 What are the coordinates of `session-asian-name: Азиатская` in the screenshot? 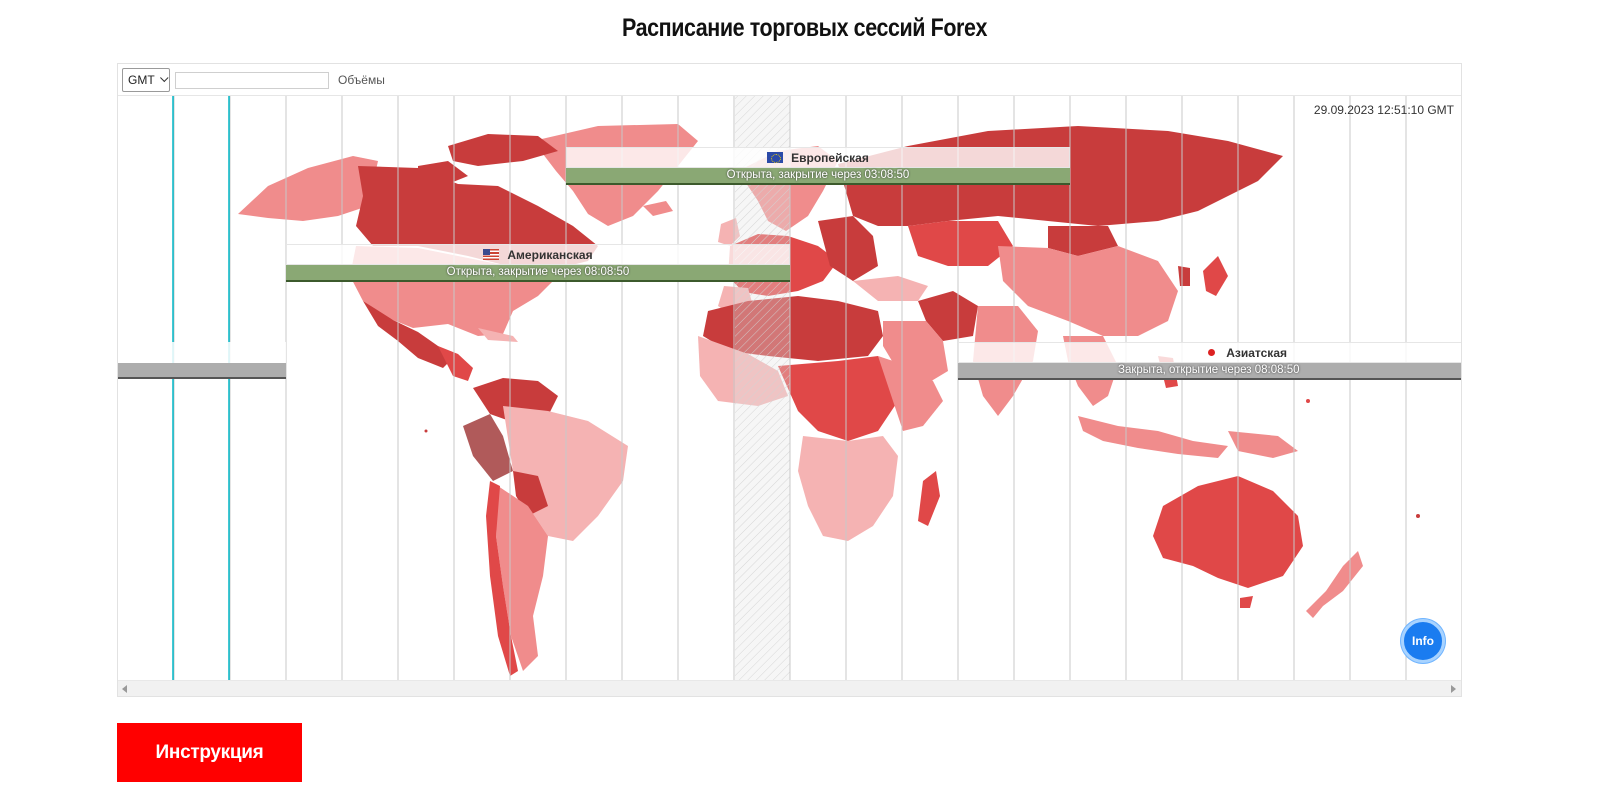 It's located at (1256, 352).